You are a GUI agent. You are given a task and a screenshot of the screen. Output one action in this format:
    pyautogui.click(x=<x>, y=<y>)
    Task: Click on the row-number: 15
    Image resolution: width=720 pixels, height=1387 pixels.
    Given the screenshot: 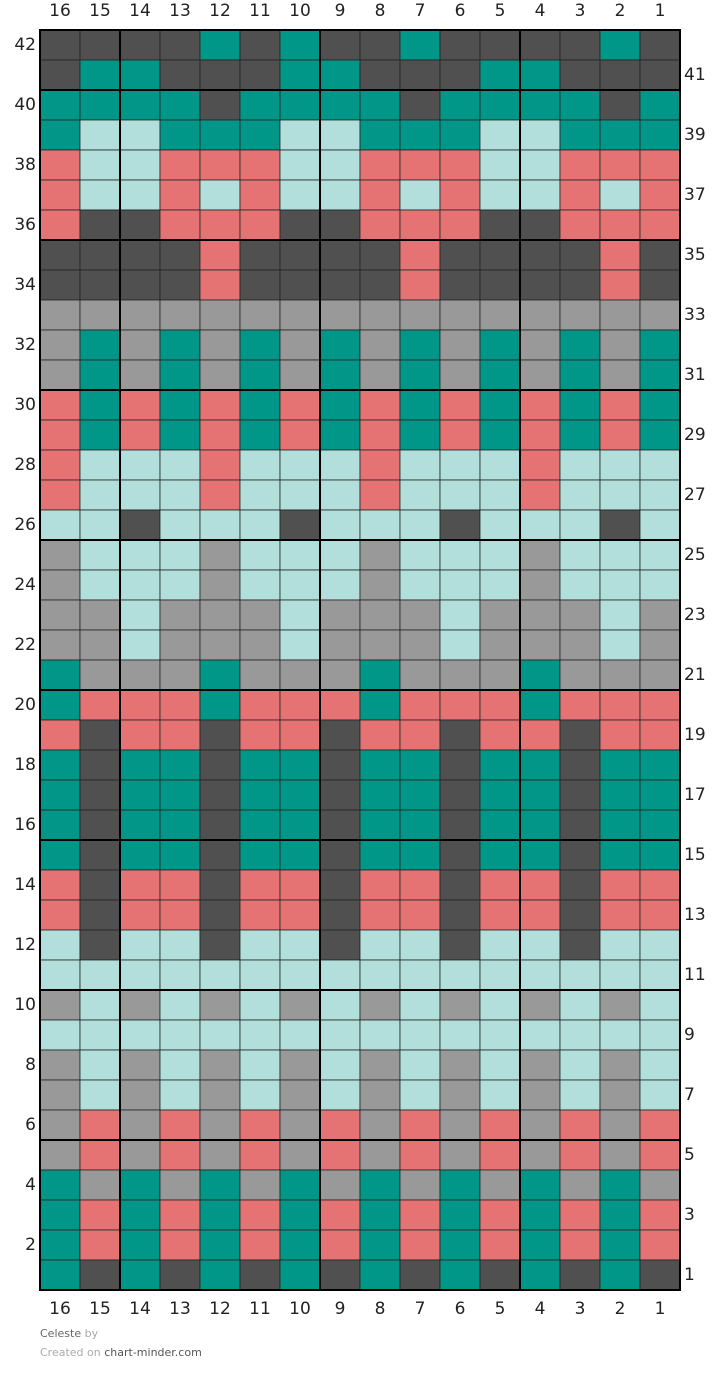 What is the action you would take?
    pyautogui.click(x=695, y=855)
    